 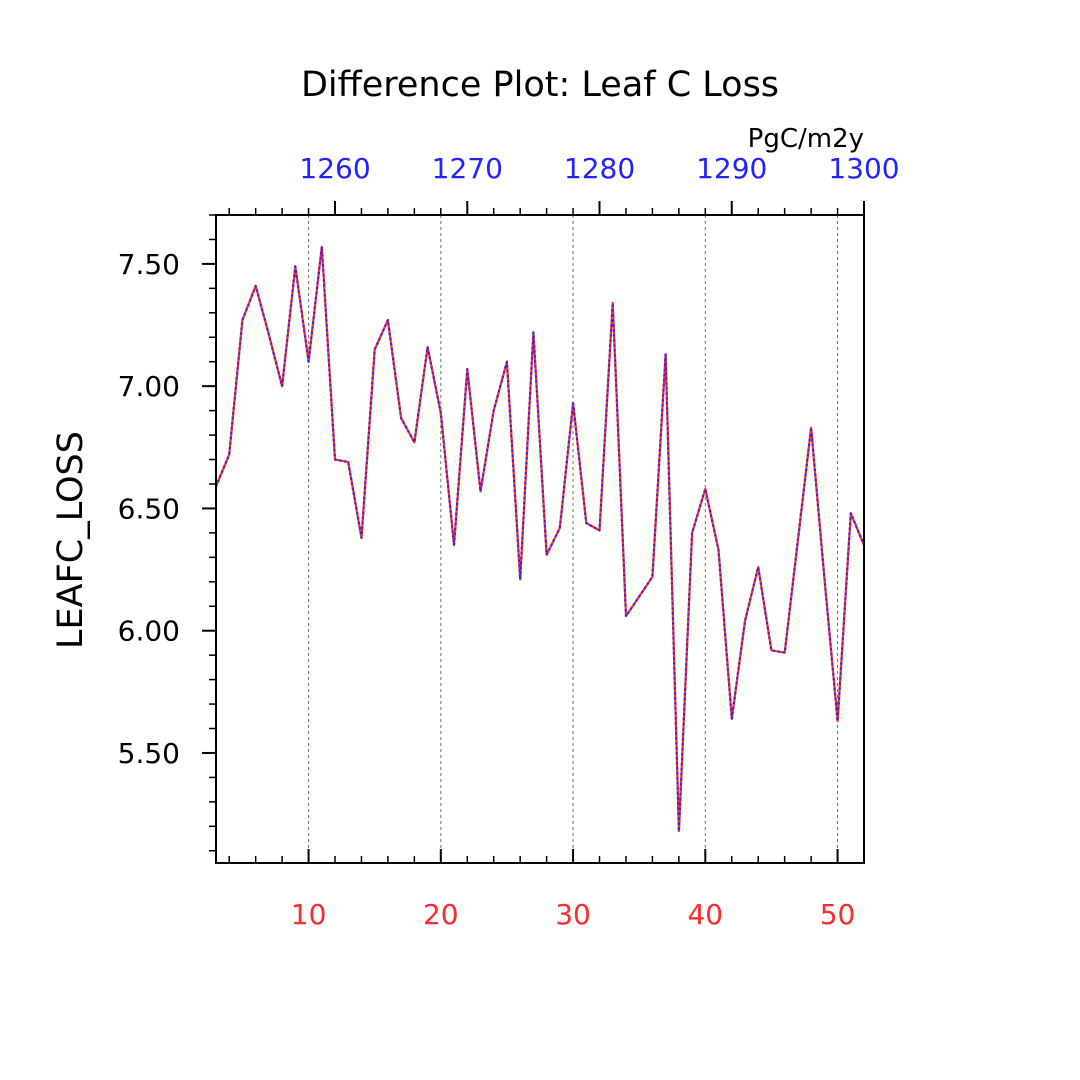 I want to click on top-tick-label: 1260, so click(x=334, y=168).